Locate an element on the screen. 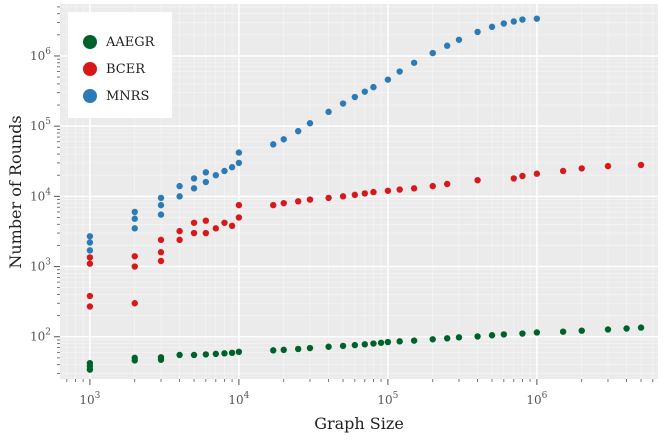 The image size is (664, 443). y-axis-label: Number of Rounds is located at coordinates (15, 191).